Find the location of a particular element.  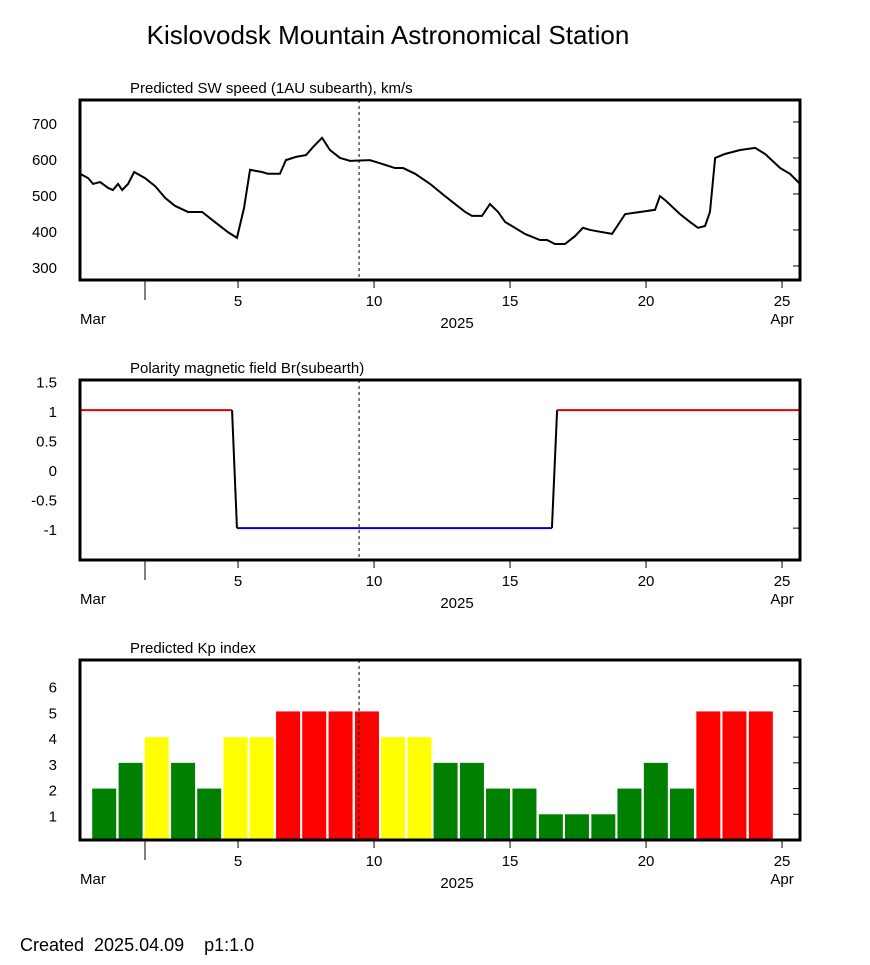

y-tick-label: 3 is located at coordinates (53, 765).